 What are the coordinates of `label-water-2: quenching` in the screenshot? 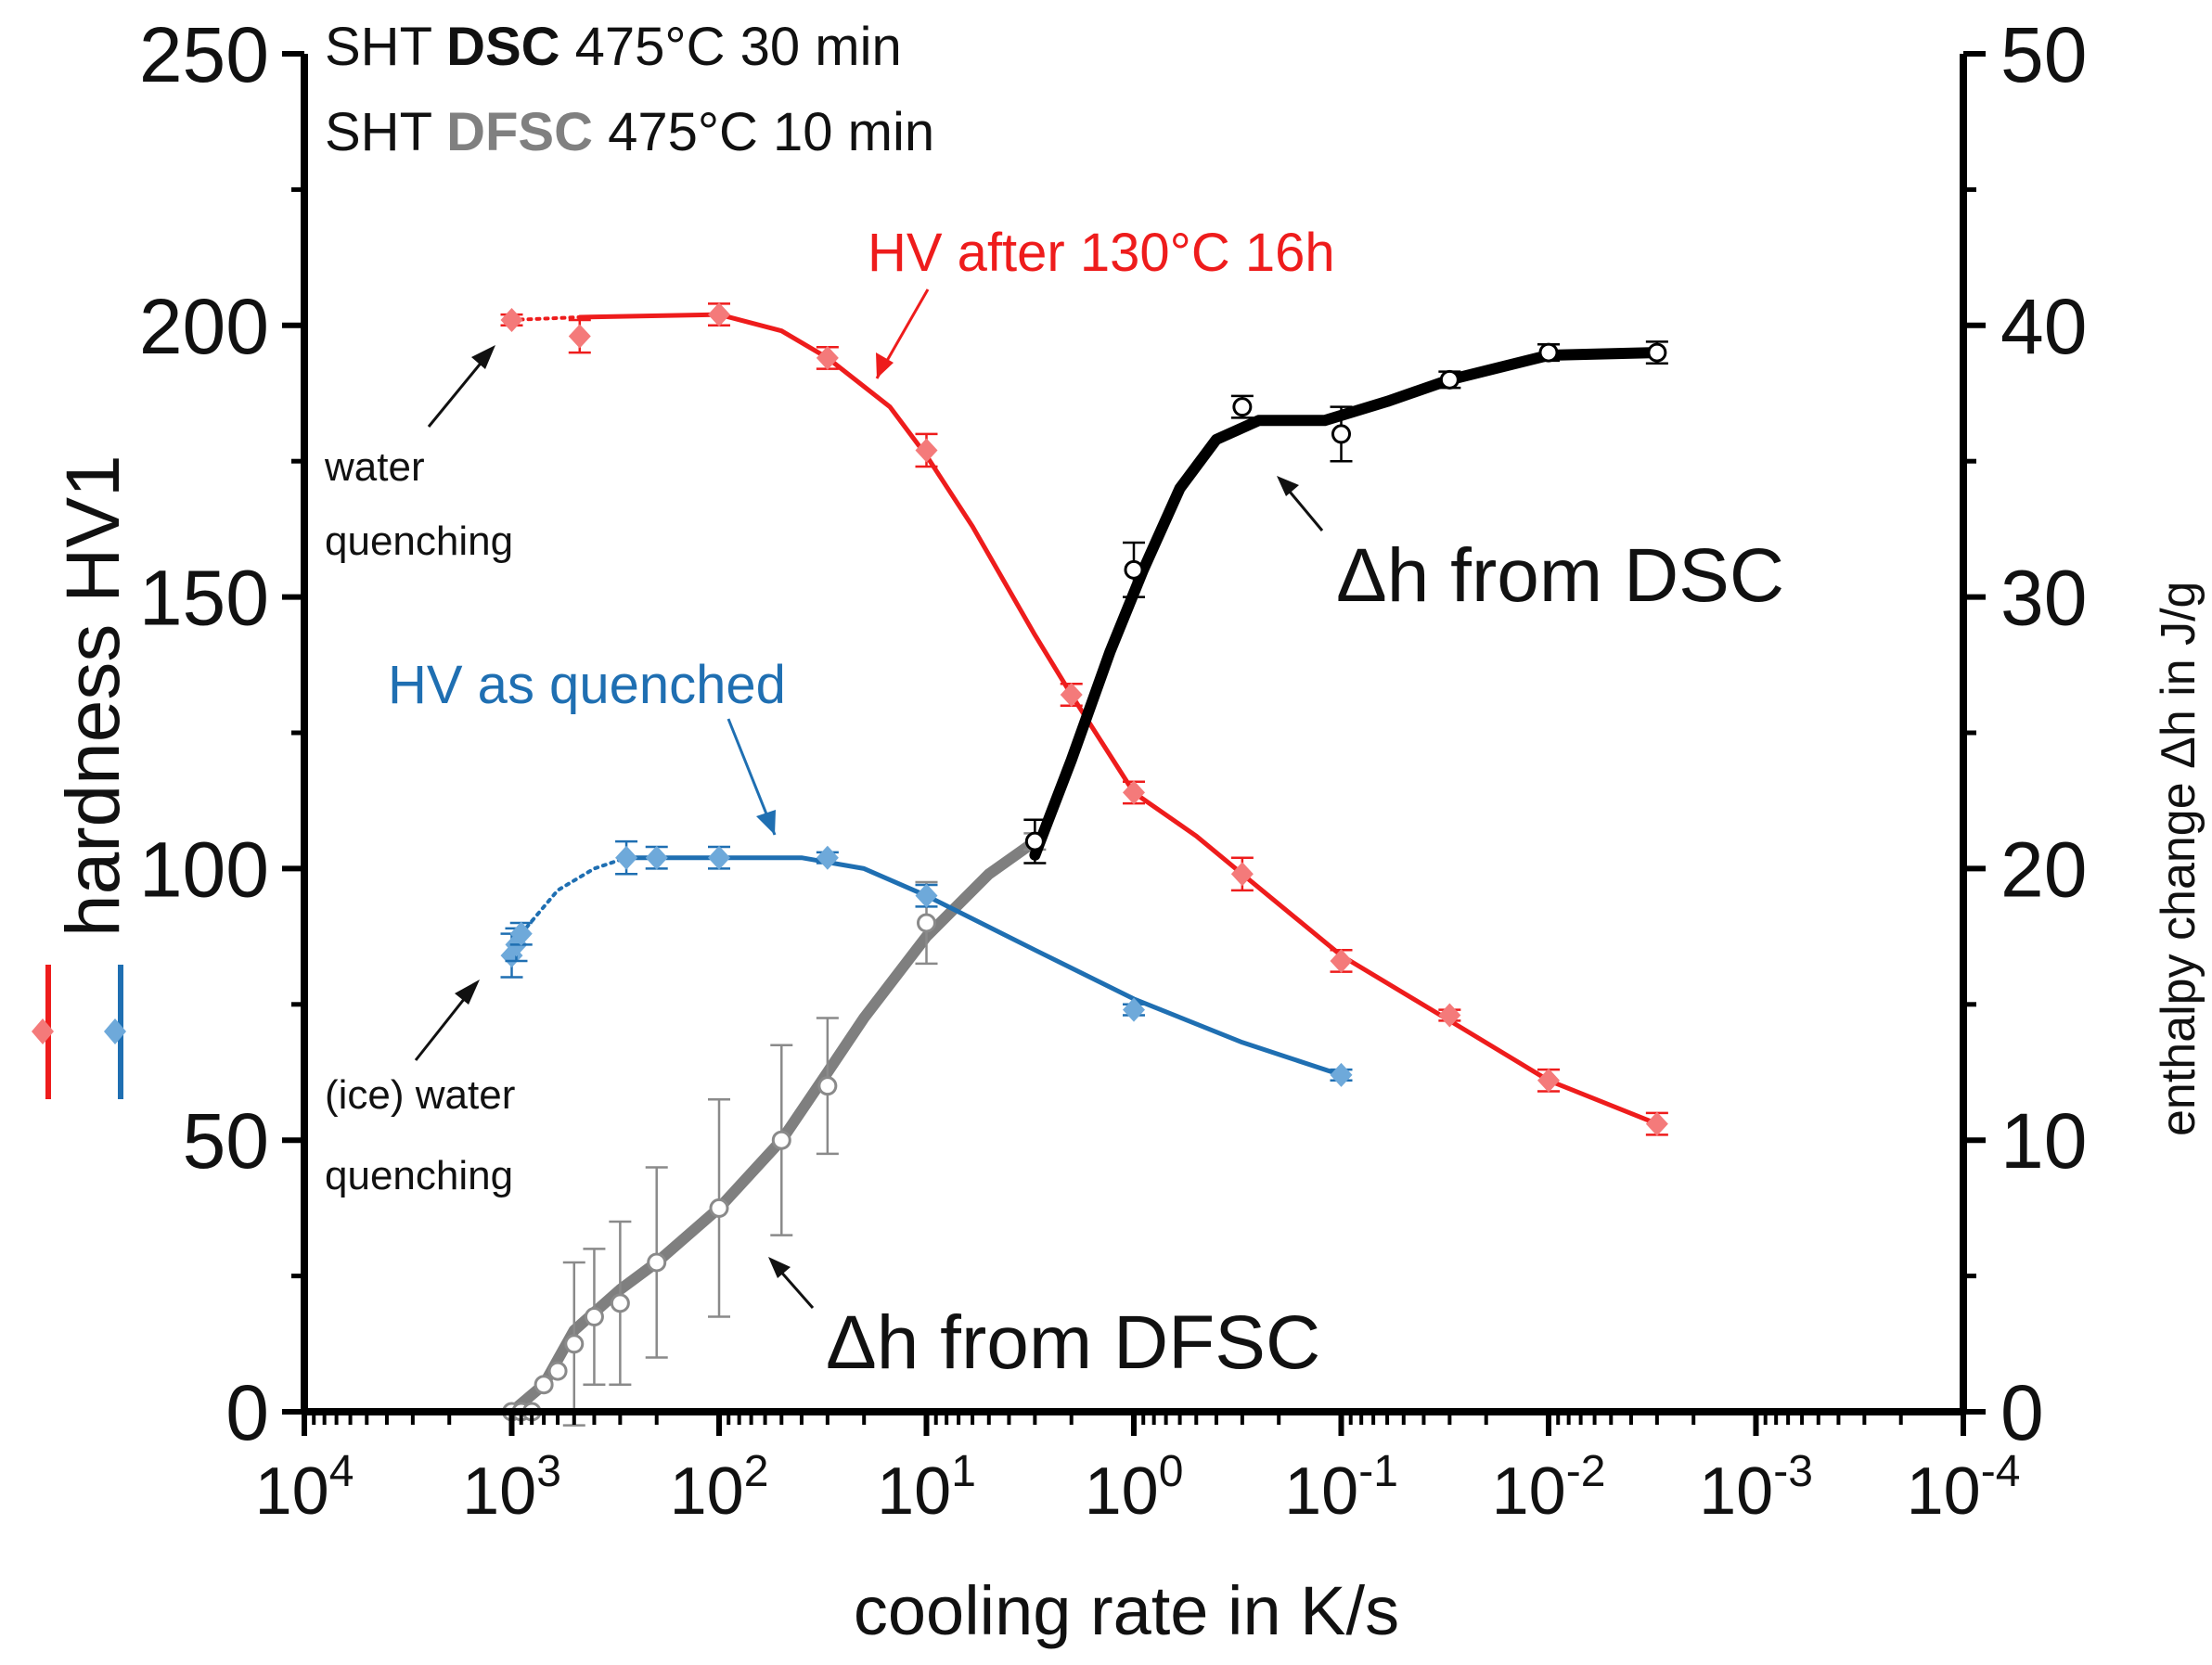 It's located at (419, 541).